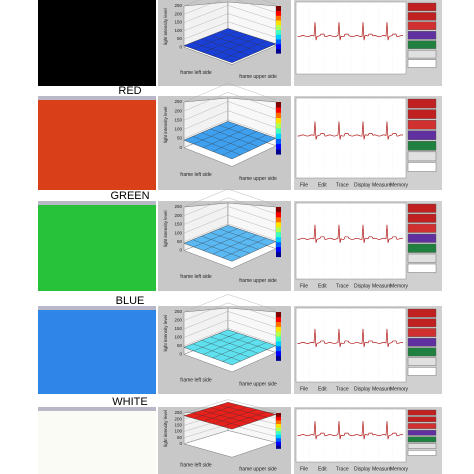 This screenshot has height=474, width=474. What do you see at coordinates (178, 328) in the screenshot?
I see `z-tick-label: 150` at bounding box center [178, 328].